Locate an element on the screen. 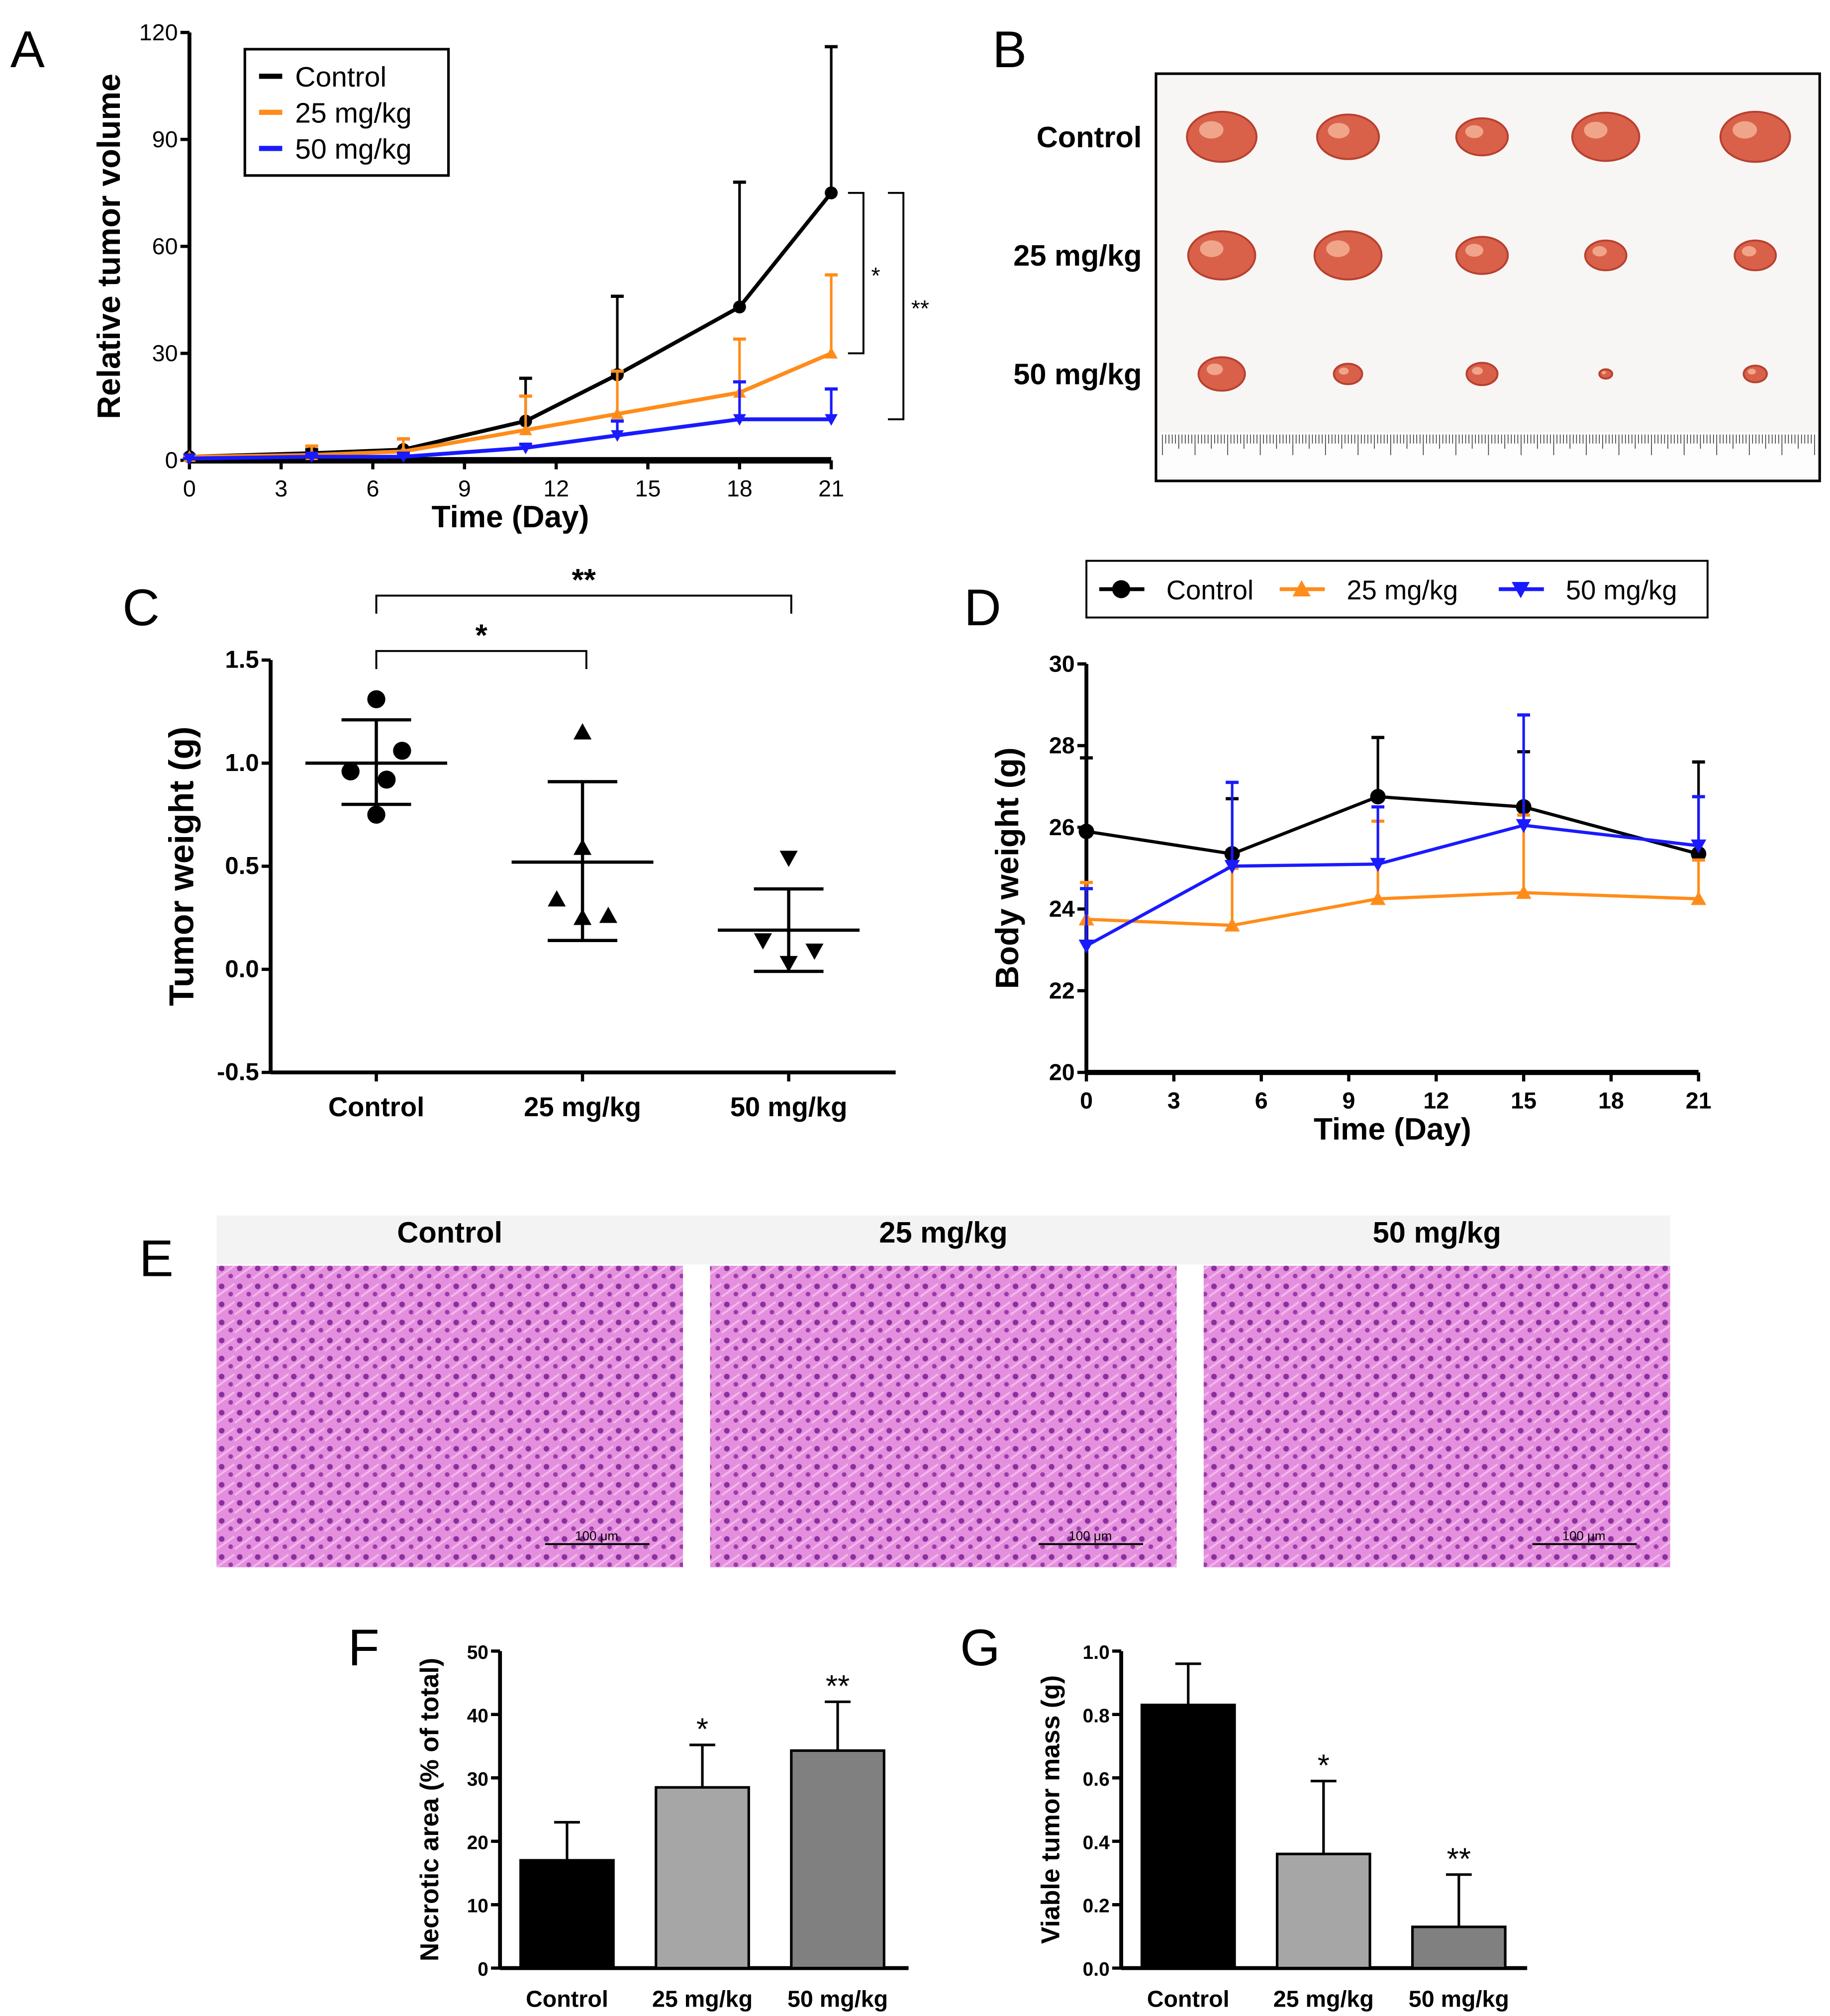 Image resolution: width=1830 pixels, height=2016 pixels. y-tick-label: 22 is located at coordinates (1062, 990).